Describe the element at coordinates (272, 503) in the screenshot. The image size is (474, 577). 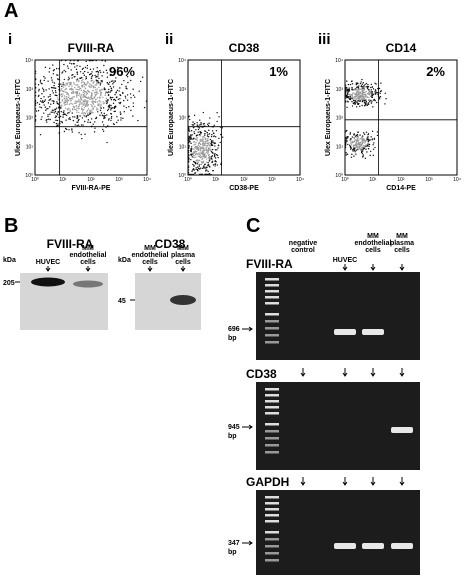
I see `ladder-band` at that location.